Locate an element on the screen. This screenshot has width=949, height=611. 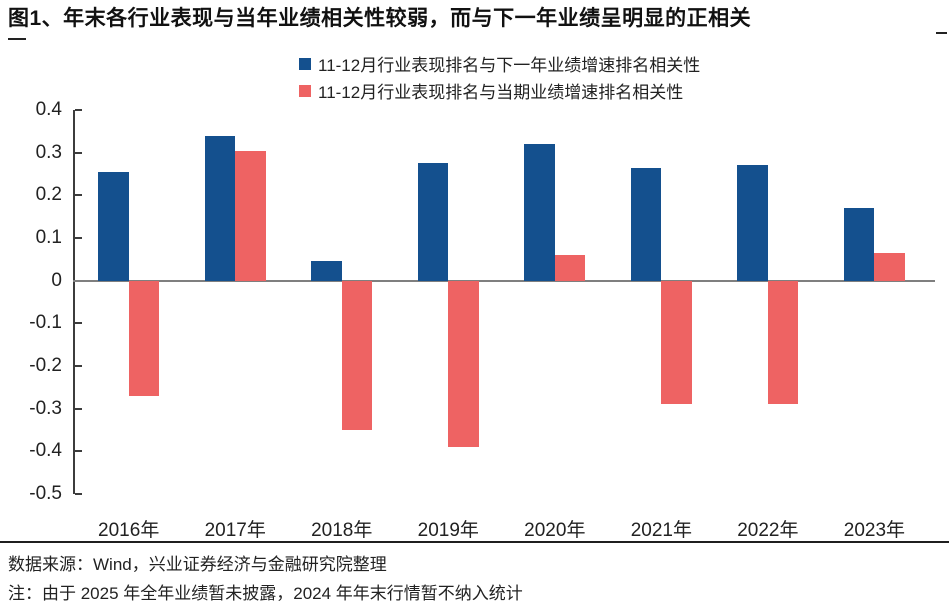
y-axis-tick-label: -0.2 is located at coordinates (45, 365).